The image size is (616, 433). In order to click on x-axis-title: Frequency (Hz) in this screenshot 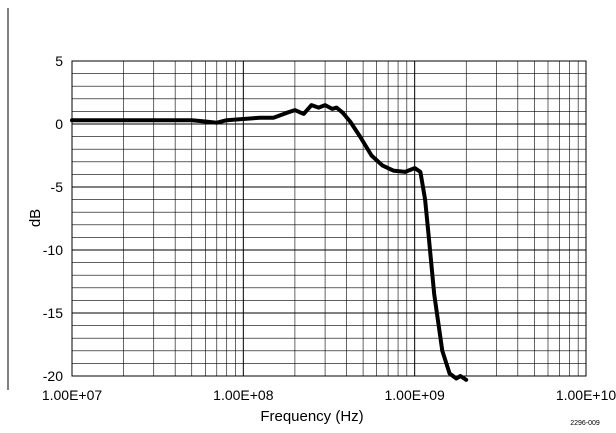, I will do `click(311, 416)`.